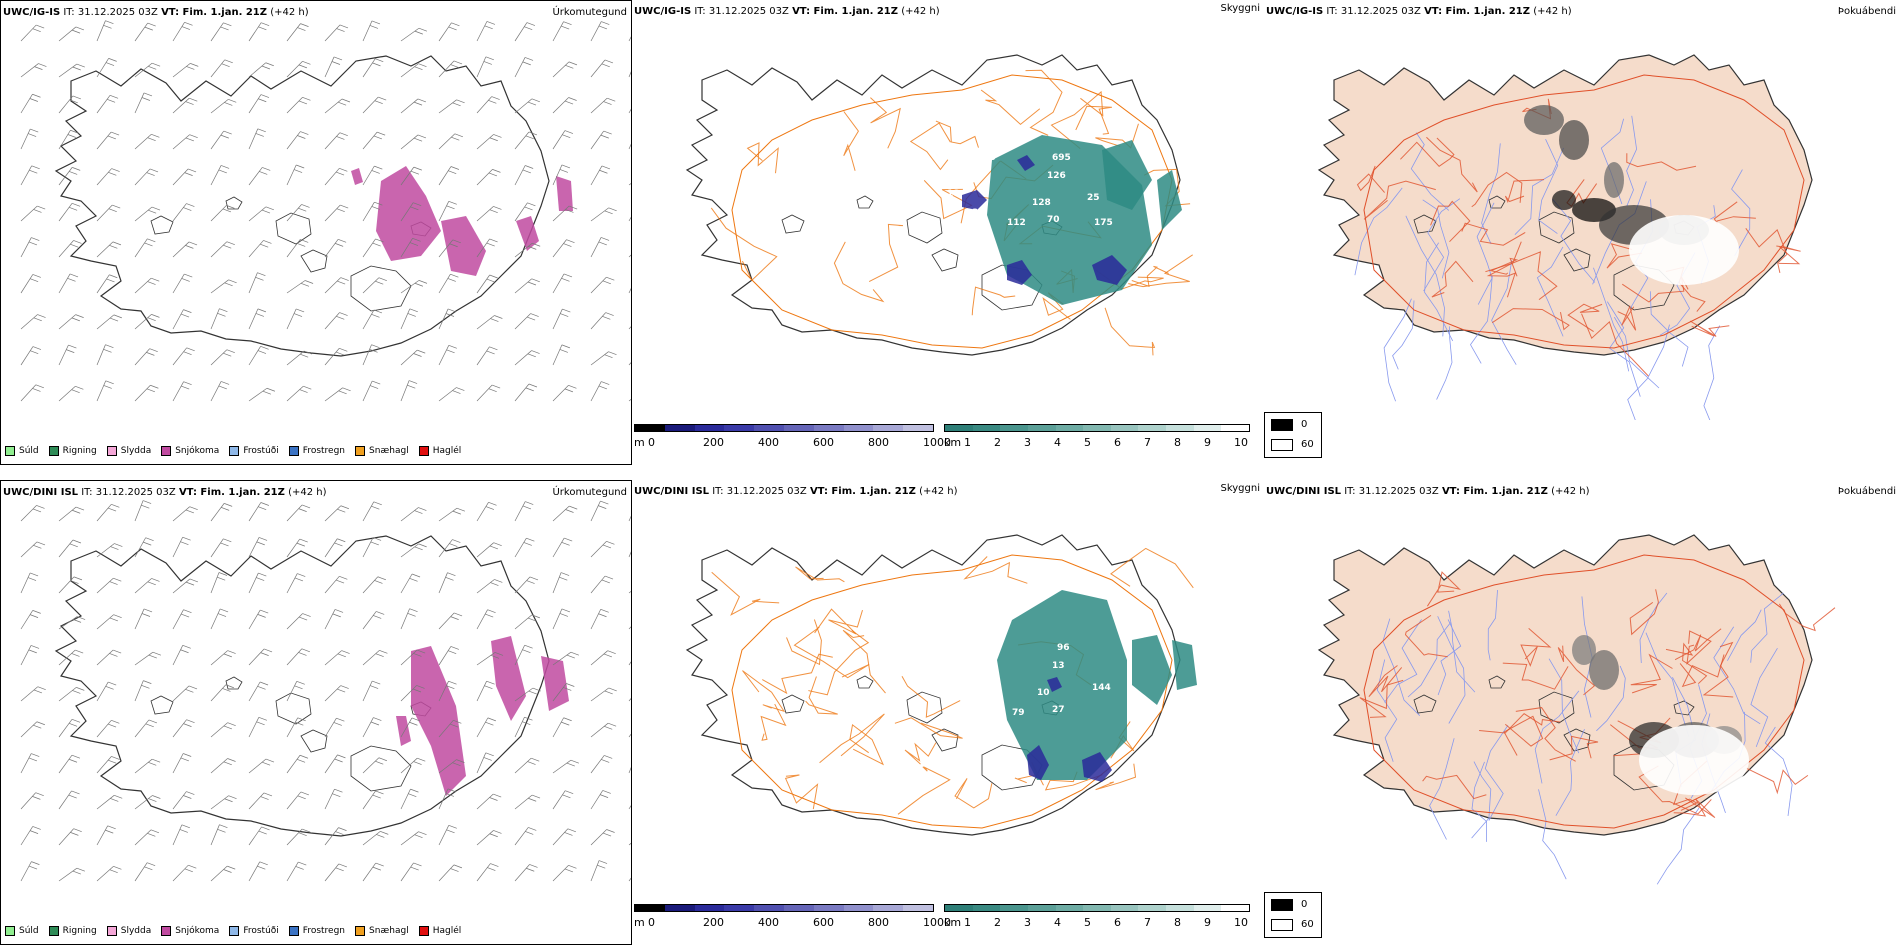 This screenshot has height=950, width=1900. Describe the element at coordinates (29, 451) in the screenshot. I see `legend-label: Súld` at that location.